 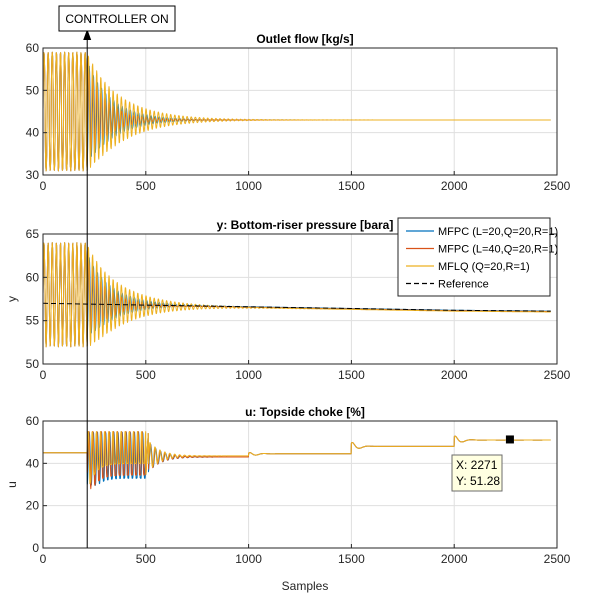 I want to click on y-tick-label: 20, so click(x=33, y=506).